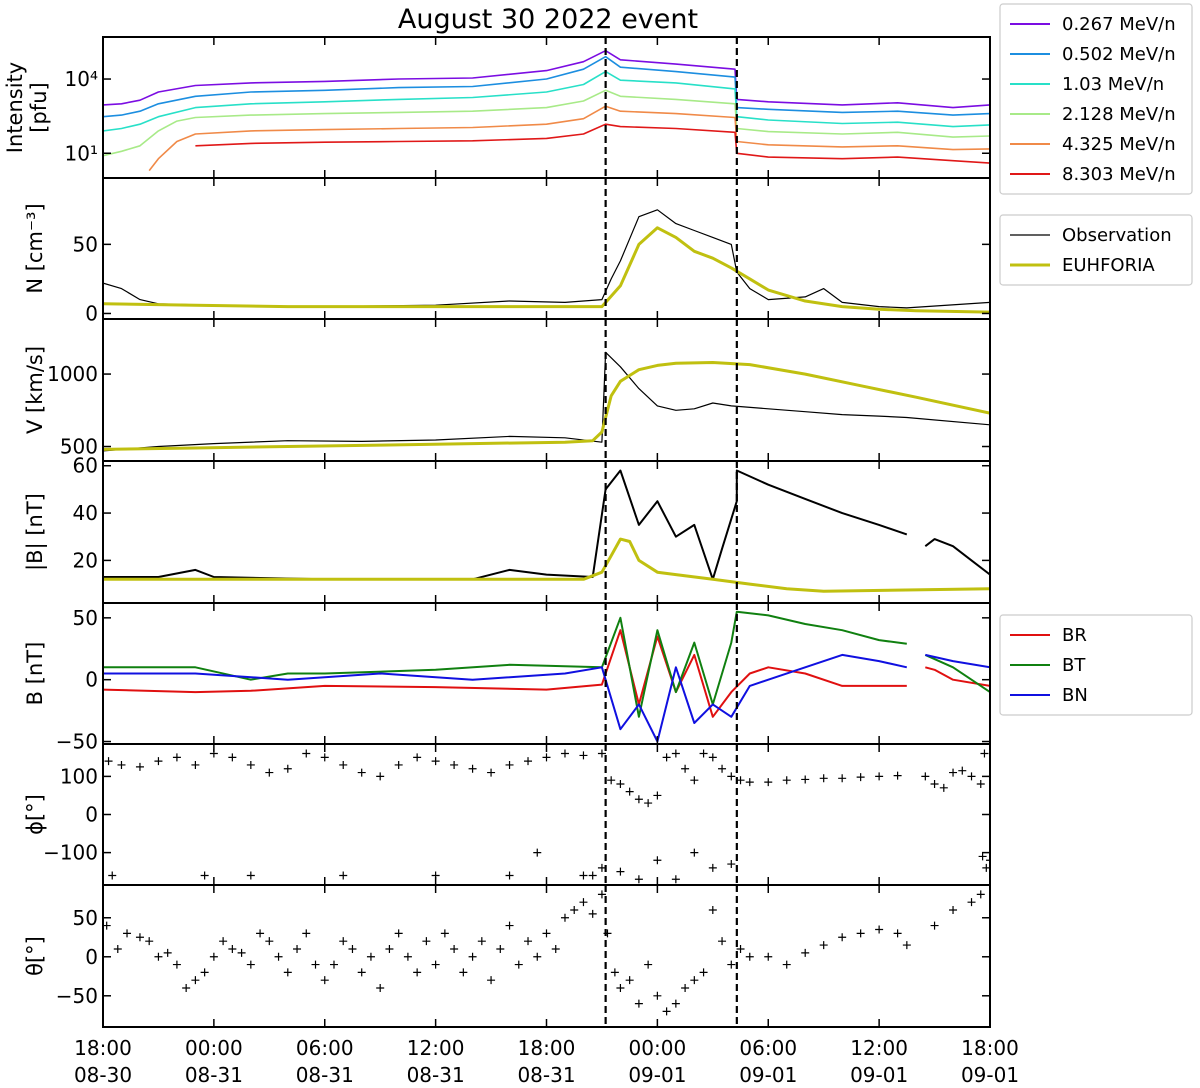 The width and height of the screenshot is (1200, 1088). Describe the element at coordinates (546, 101) in the screenshot. I see `series-1-03-mev-n-line` at that location.